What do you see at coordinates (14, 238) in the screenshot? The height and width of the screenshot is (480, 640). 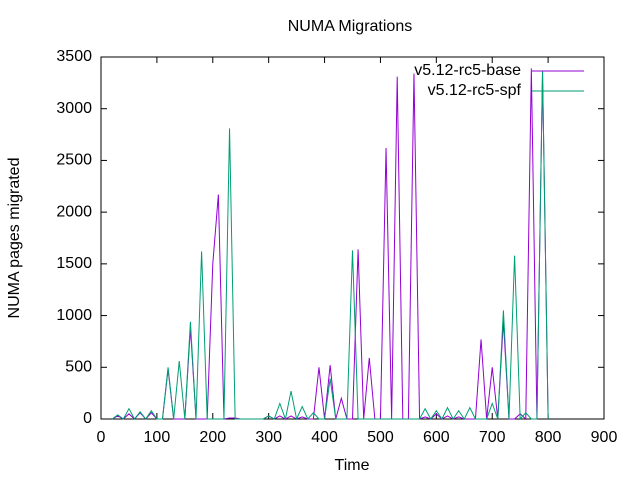 I see `y-axis-label: NUMA pages migrated` at bounding box center [14, 238].